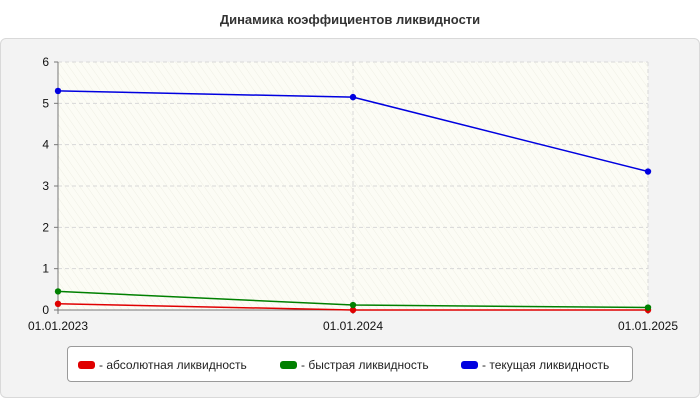 The image size is (700, 400). What do you see at coordinates (45, 227) in the screenshot?
I see `y-tick-label: 2` at bounding box center [45, 227].